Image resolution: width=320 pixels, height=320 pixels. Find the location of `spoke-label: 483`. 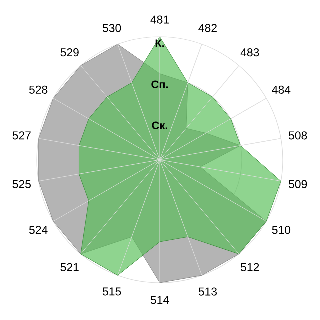

spoke-label: 483 is located at coordinates (250, 52).